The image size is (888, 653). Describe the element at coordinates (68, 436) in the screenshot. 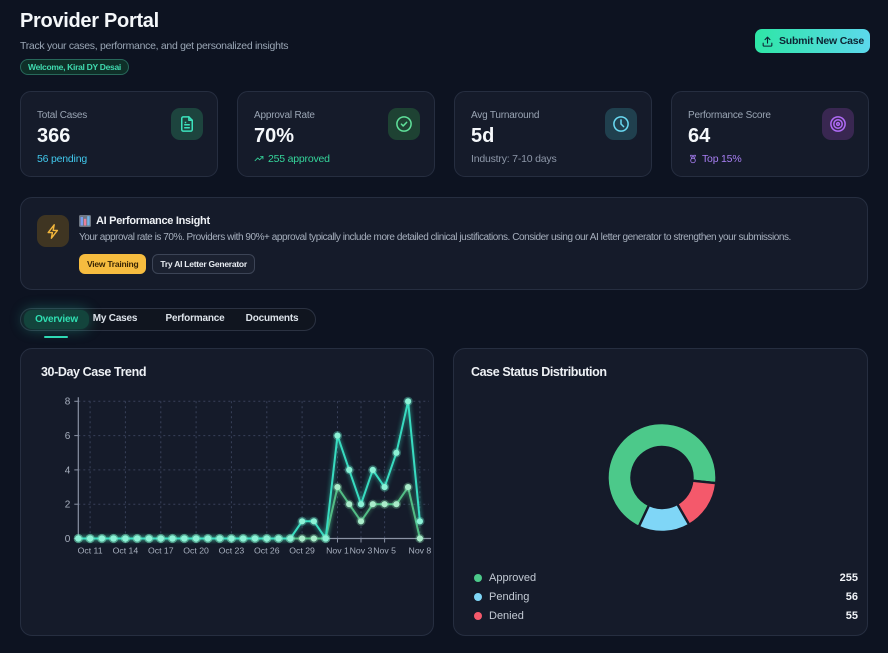

I see `svg-text: 6` at that location.